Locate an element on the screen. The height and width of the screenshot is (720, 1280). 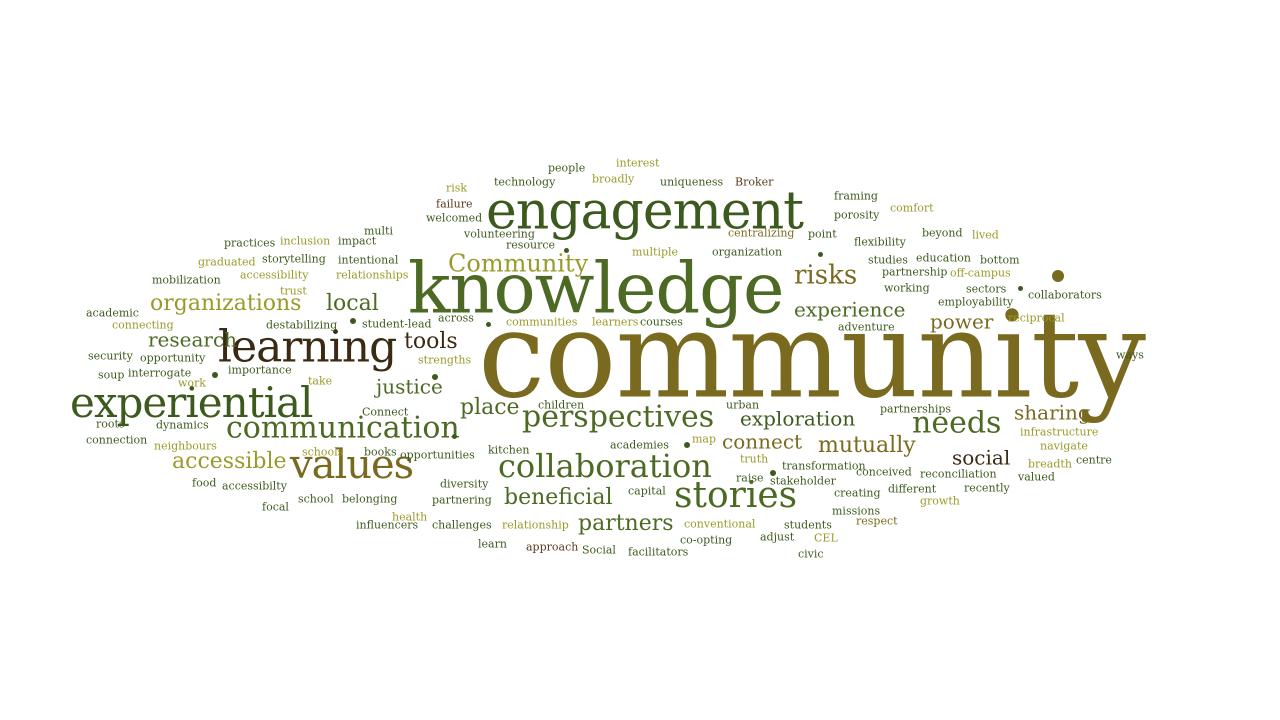
cloud-word-flexibility: flexibility is located at coordinates (880, 242).